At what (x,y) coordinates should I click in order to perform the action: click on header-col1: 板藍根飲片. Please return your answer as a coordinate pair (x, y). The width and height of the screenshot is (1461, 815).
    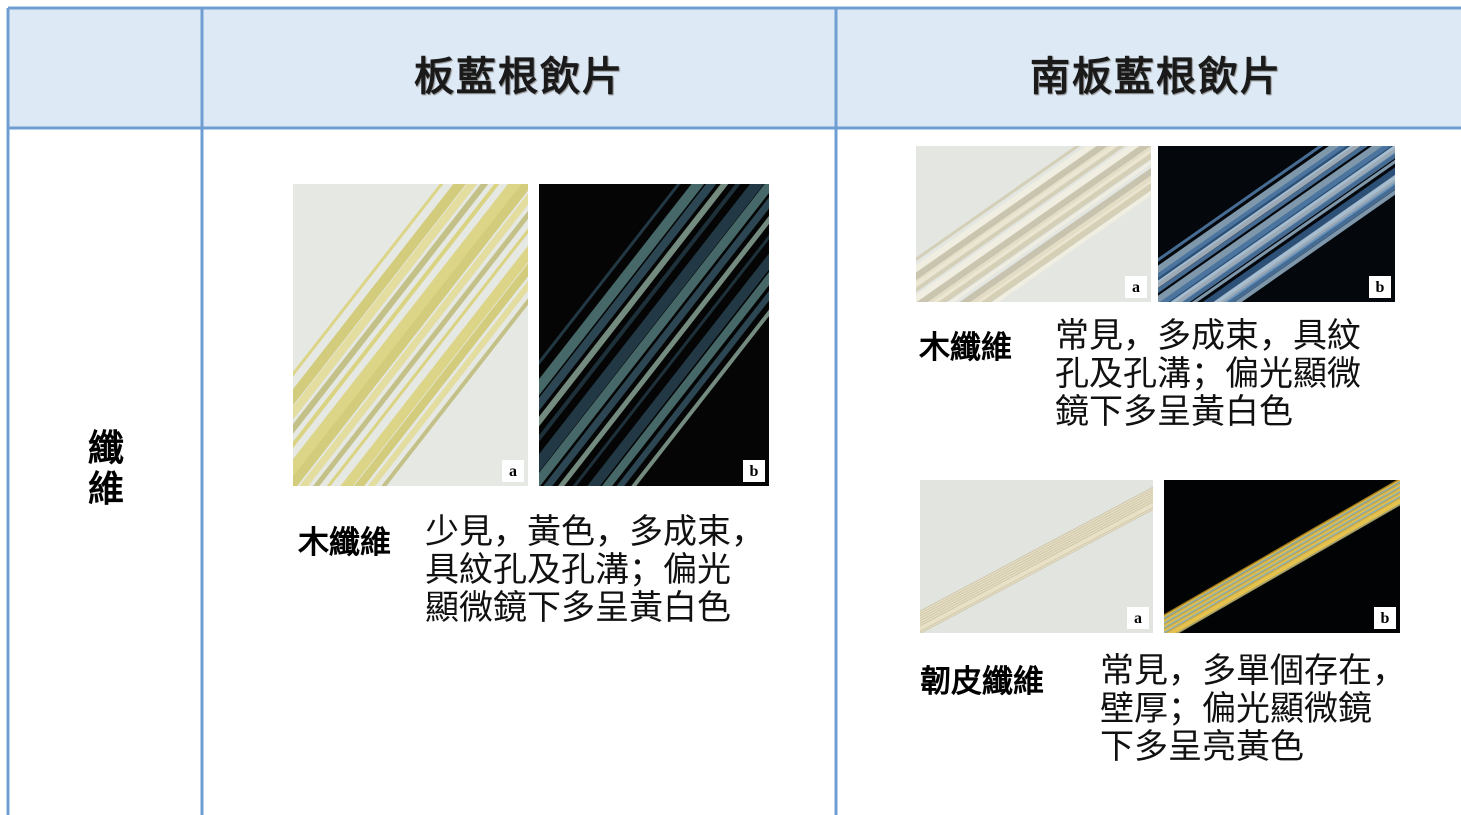
    Looking at the image, I should click on (519, 76).